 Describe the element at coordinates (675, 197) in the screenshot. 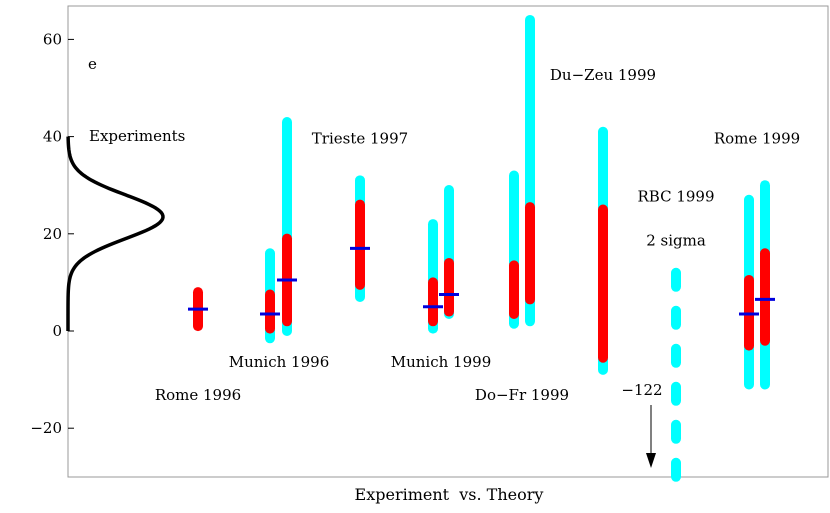

I see `experiment-label: RBC 1999` at that location.